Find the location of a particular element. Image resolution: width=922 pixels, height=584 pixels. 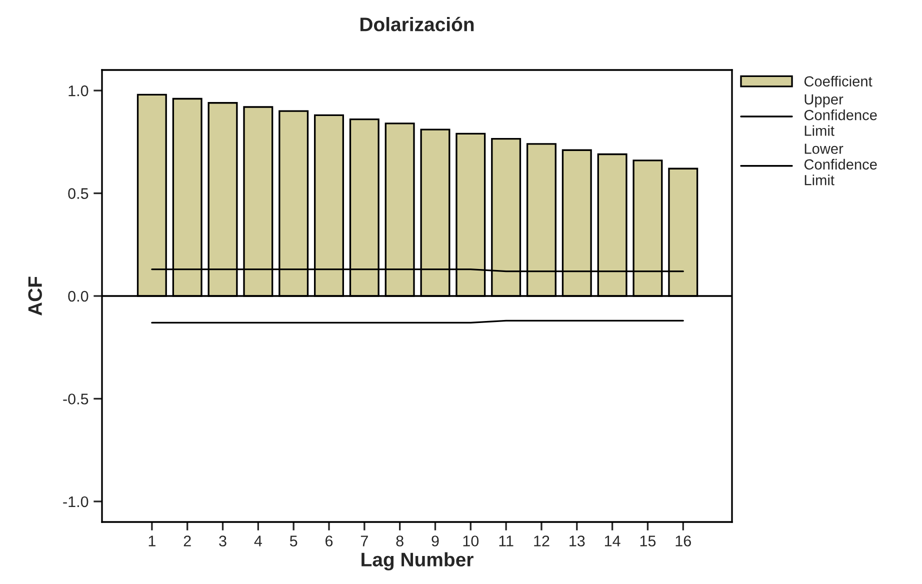

x-tick-label: 14 is located at coordinates (612, 541).